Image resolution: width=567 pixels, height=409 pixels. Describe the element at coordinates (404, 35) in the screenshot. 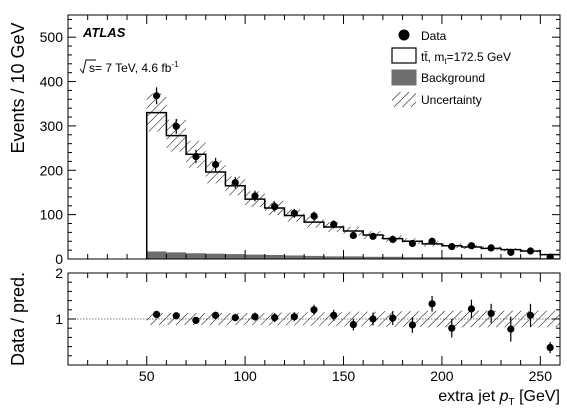

I see `legend-data-marker` at that location.